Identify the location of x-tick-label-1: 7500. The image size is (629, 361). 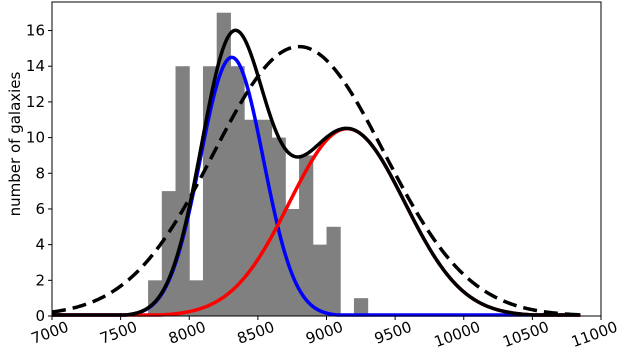
(119, 333).